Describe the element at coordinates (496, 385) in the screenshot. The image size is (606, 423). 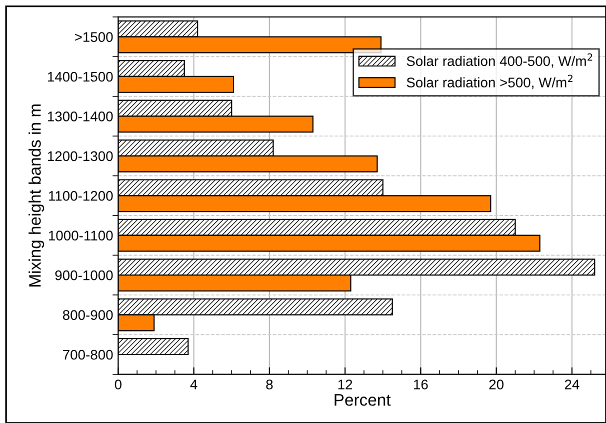
I see `x-tick-label: 20` at that location.